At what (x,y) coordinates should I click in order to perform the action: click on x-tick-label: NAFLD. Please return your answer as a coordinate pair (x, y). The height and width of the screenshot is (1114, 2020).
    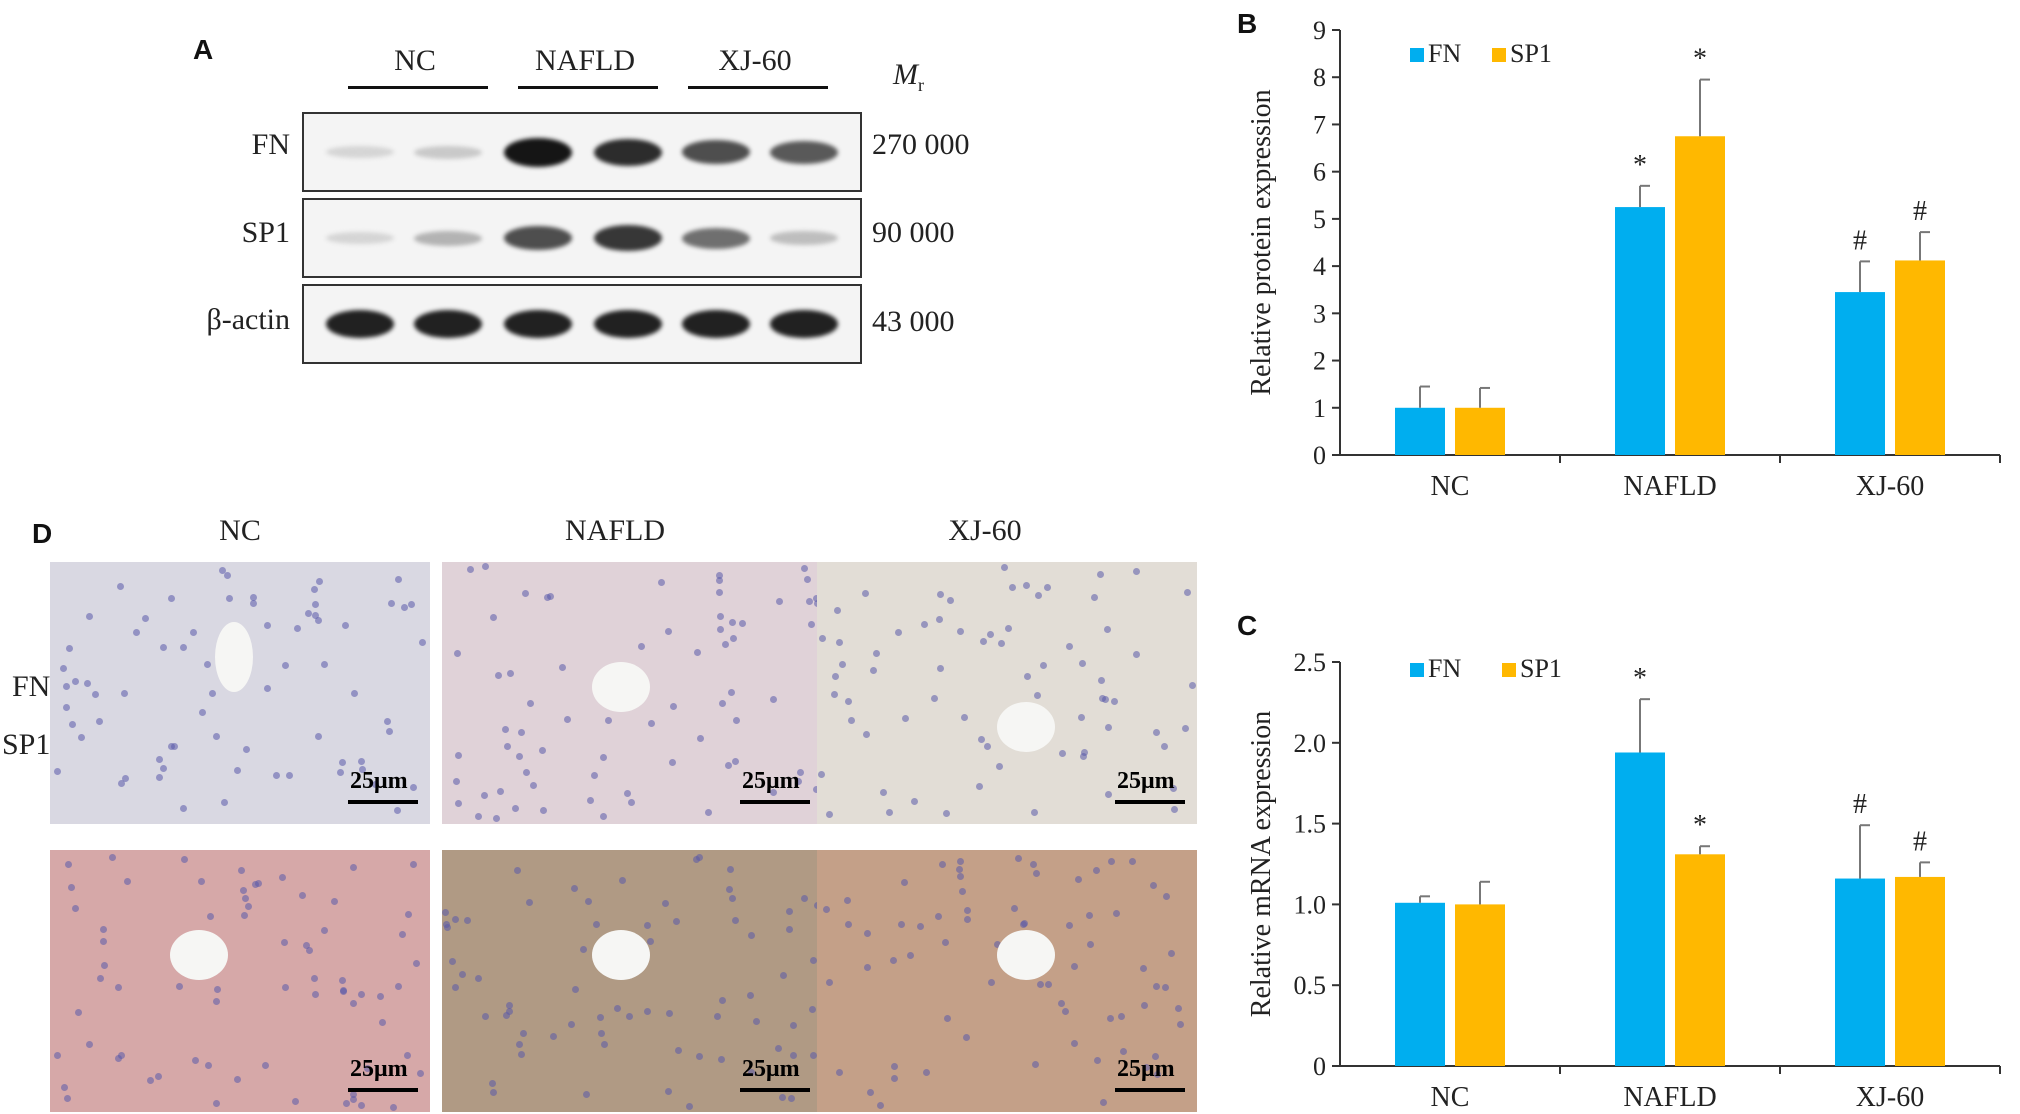
    Looking at the image, I should click on (1669, 486).